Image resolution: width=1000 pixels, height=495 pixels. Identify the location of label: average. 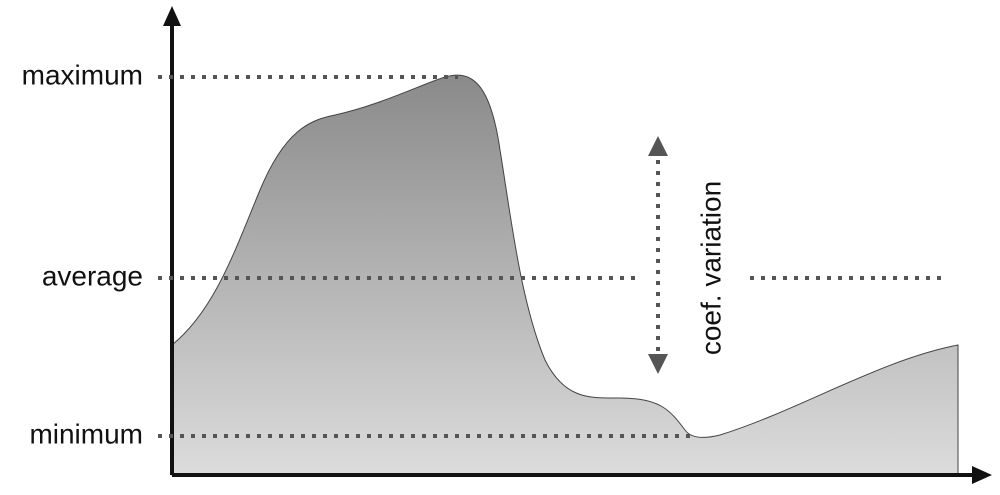
(92, 275).